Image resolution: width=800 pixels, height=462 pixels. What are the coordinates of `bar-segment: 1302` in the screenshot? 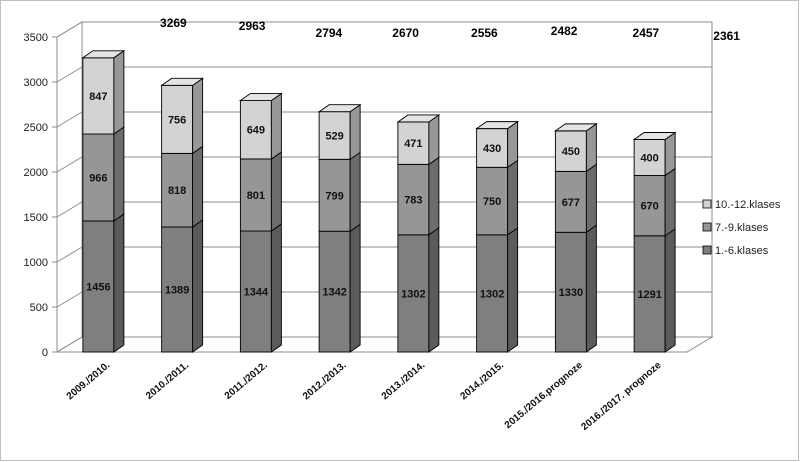 It's located at (418, 289).